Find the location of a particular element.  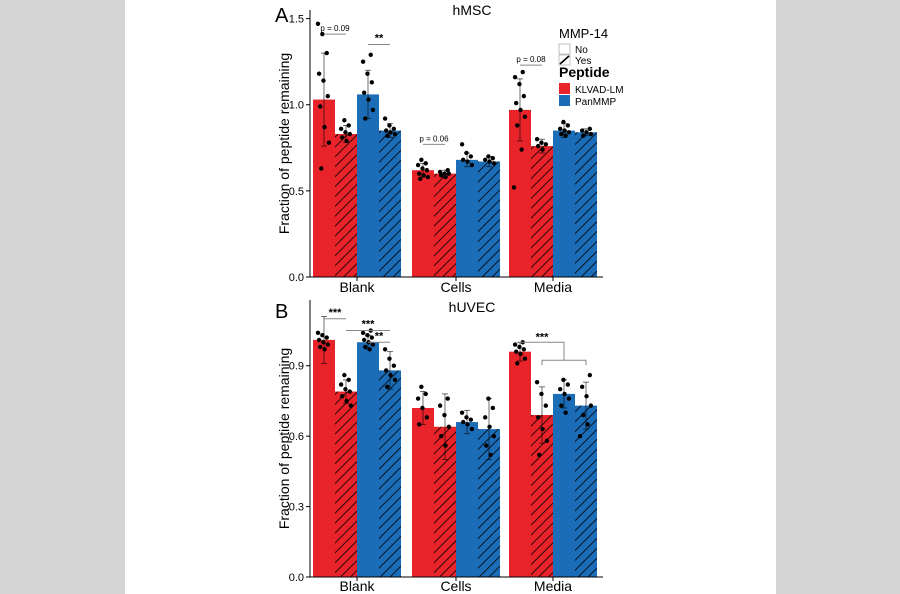

legend-label: KLVAD-LM is located at coordinates (599, 90).